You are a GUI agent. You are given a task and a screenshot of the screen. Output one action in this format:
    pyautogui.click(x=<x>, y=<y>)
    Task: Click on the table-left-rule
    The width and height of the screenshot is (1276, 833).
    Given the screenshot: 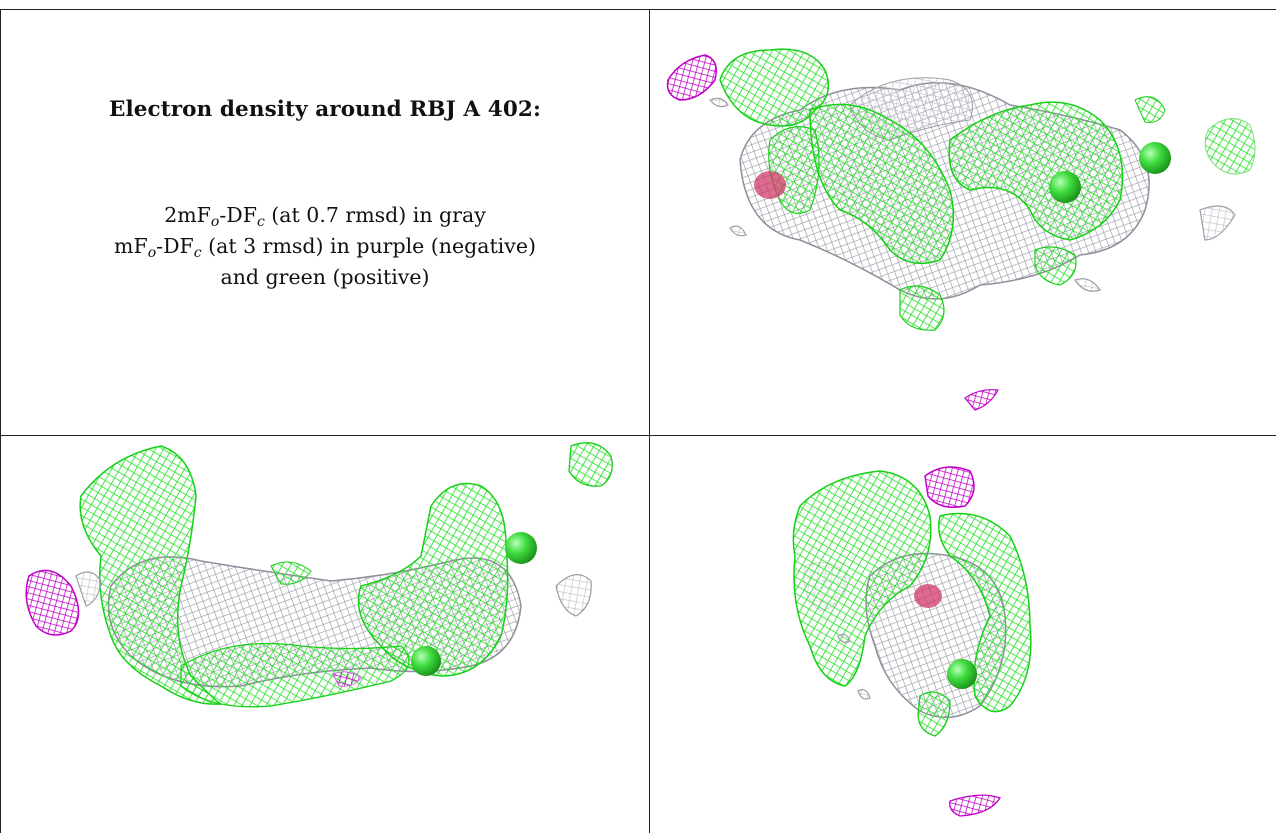 What is the action you would take?
    pyautogui.click(x=0, y=421)
    